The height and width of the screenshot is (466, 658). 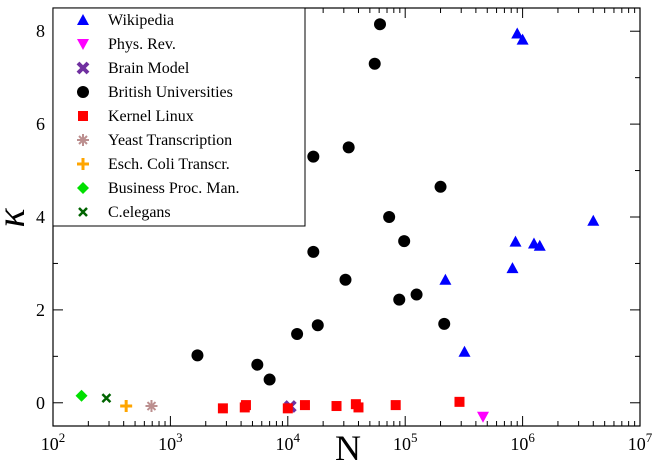 What do you see at coordinates (640, 442) in the screenshot?
I see `x-tick-label: 10⁷` at bounding box center [640, 442].